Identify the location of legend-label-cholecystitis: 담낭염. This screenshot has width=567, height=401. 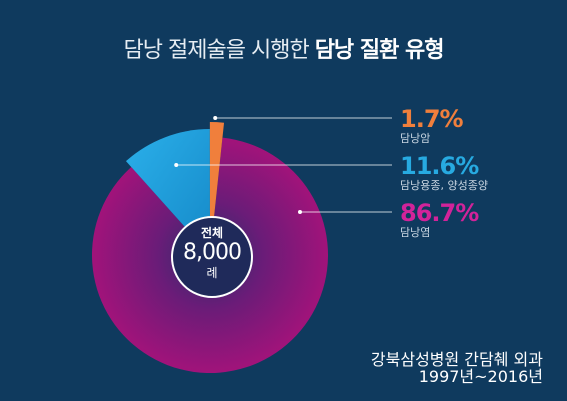
(415, 232).